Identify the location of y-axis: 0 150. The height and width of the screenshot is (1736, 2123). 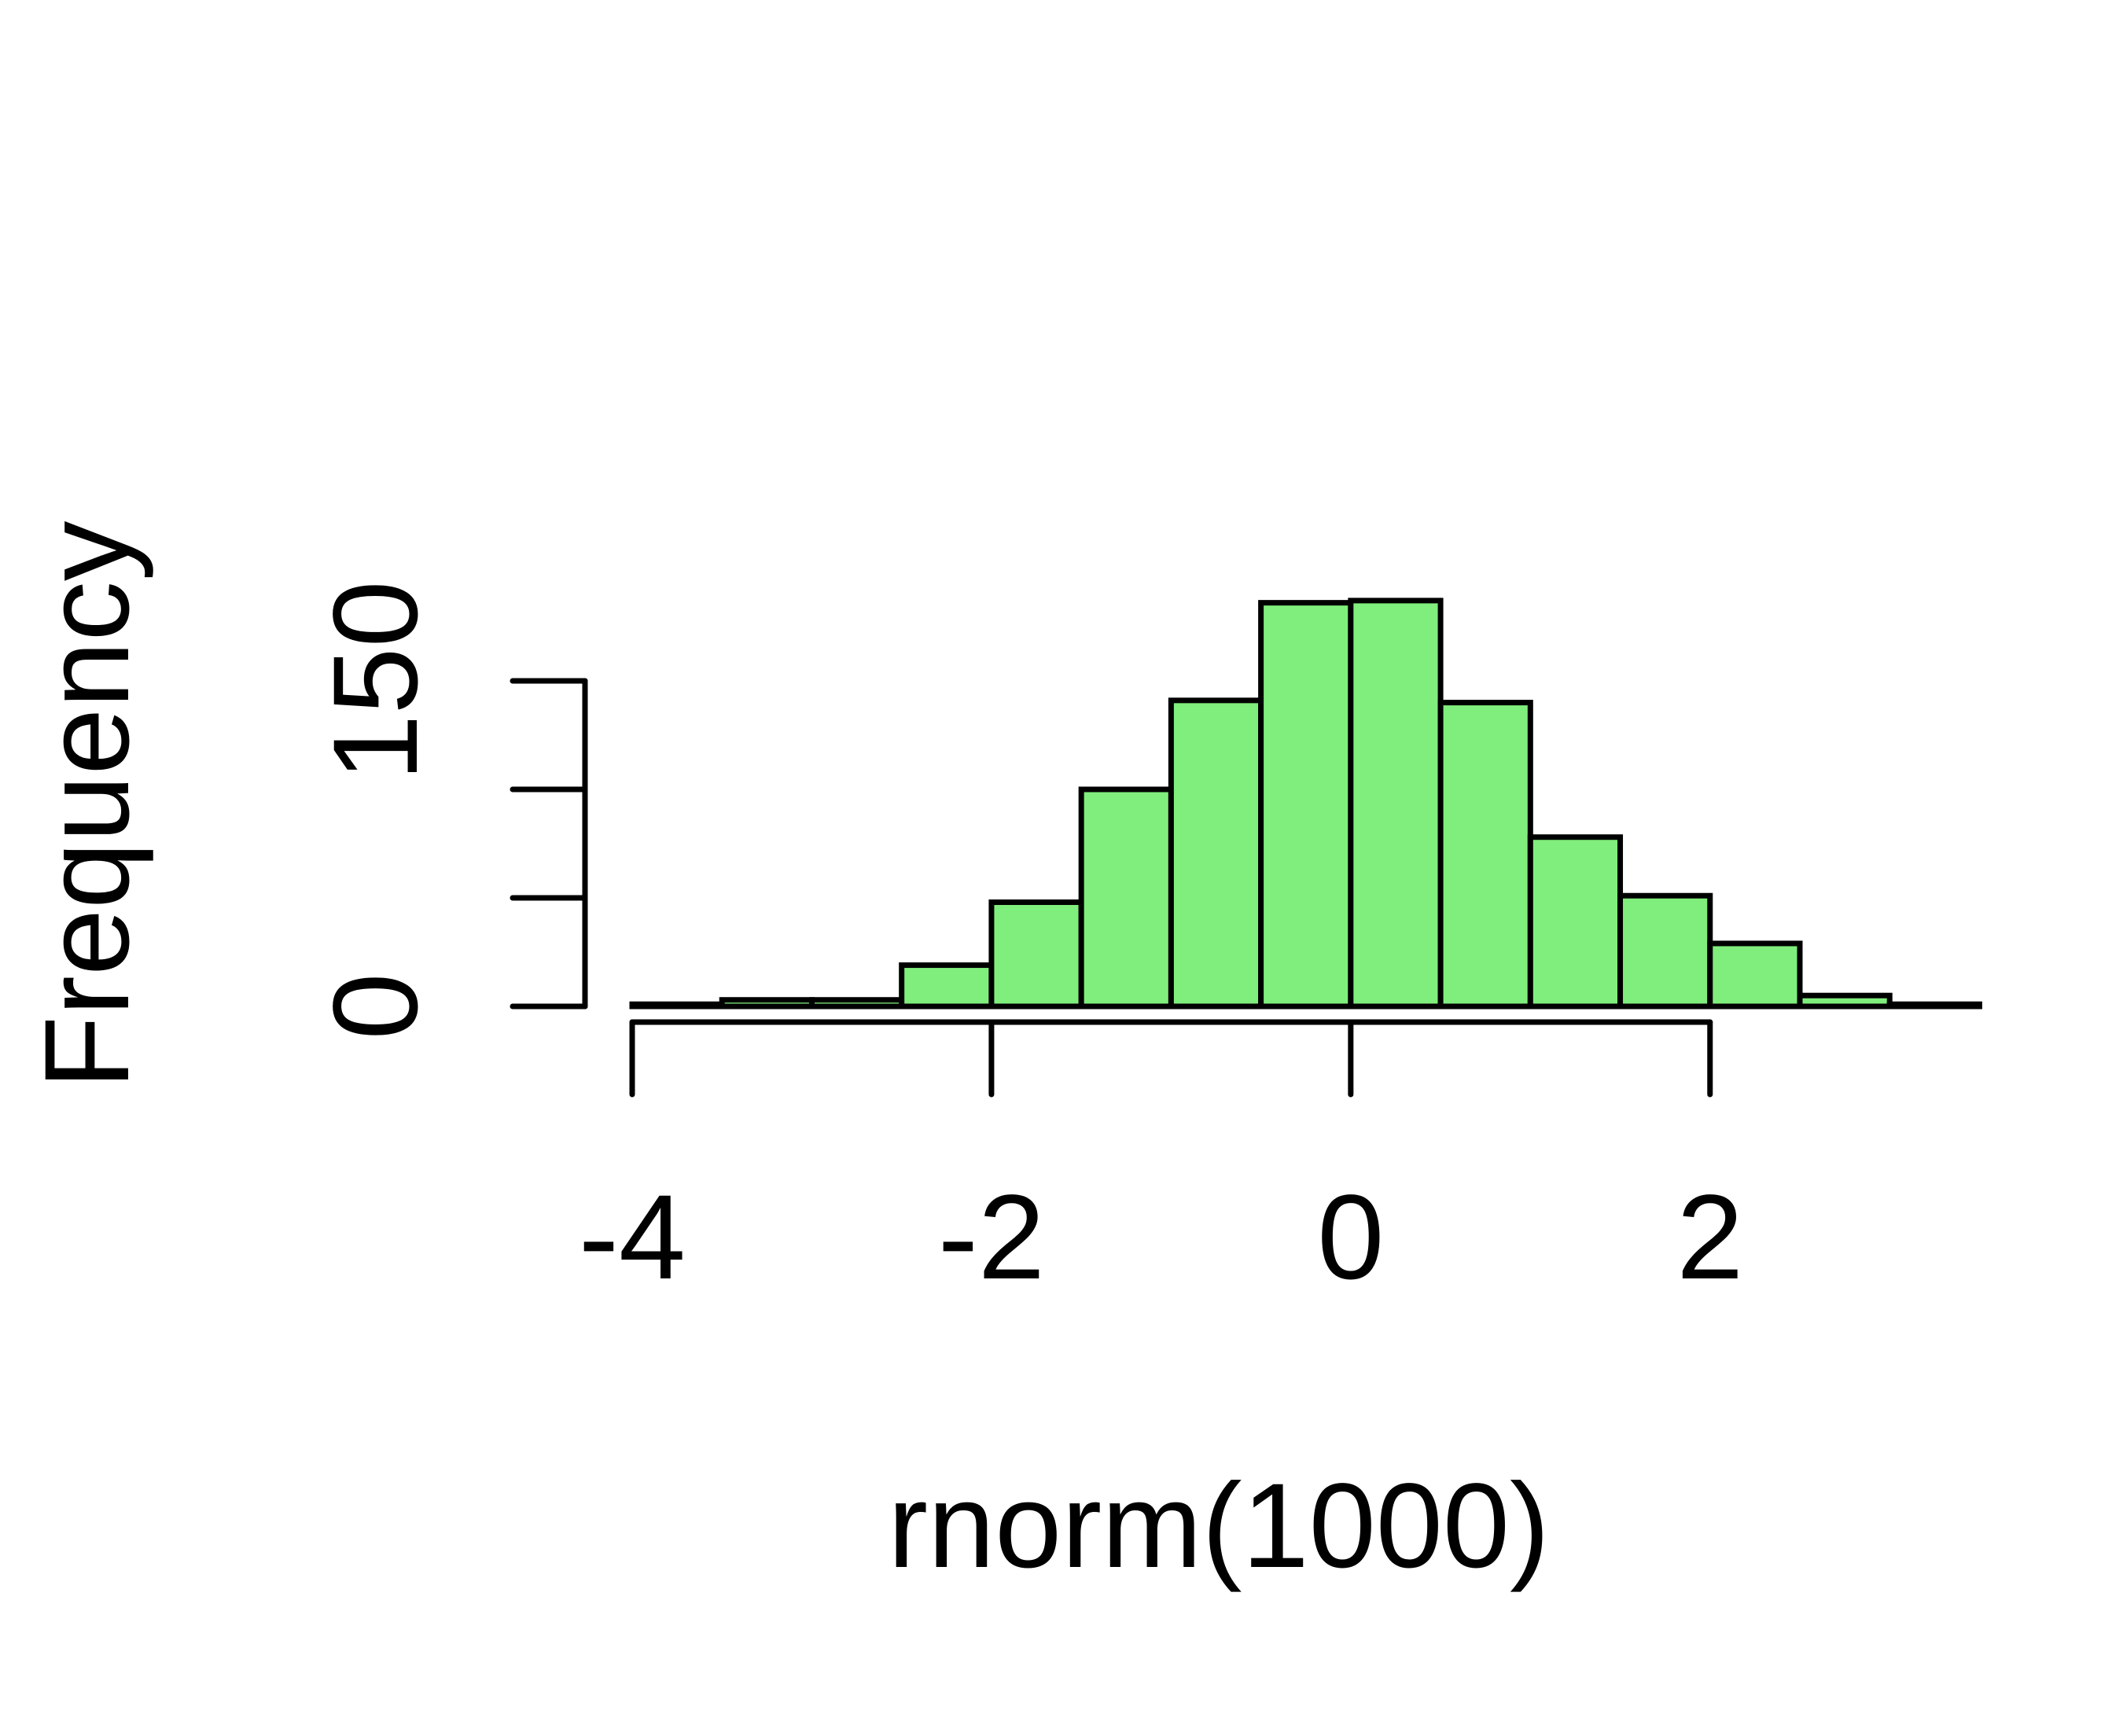
(448, 810).